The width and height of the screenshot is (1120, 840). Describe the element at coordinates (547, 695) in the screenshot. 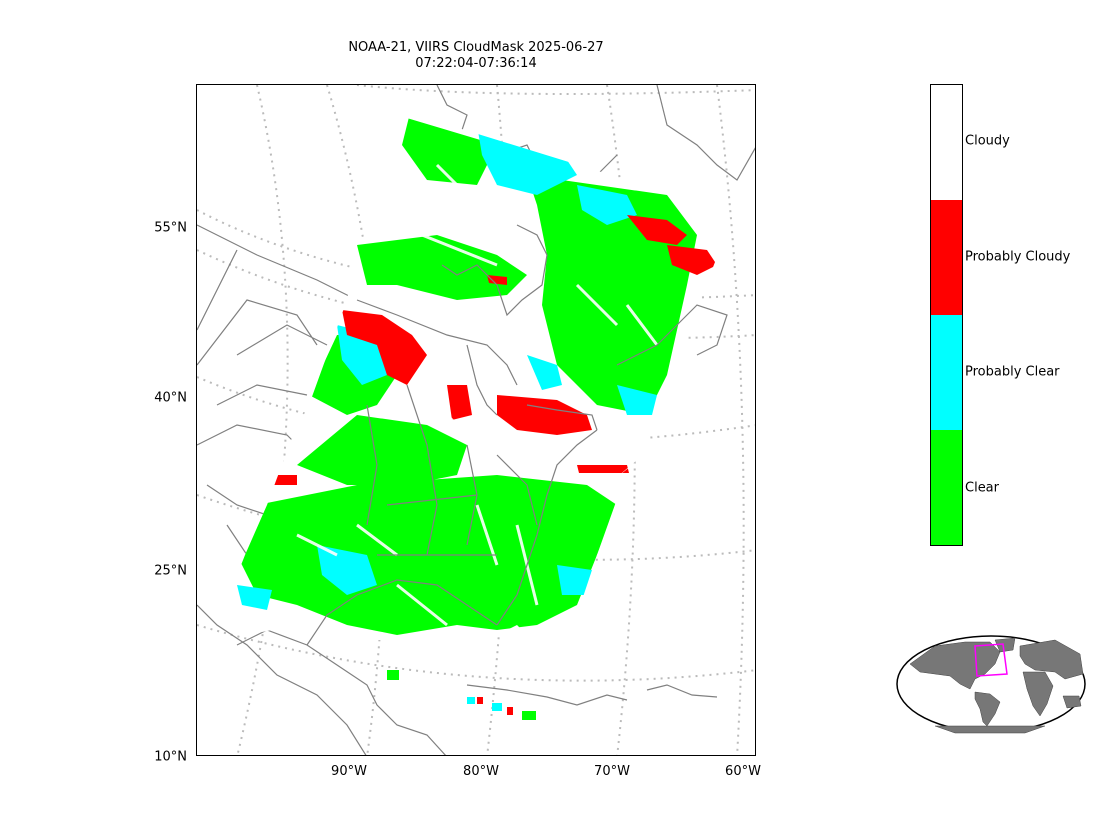

I see `cuba` at that location.